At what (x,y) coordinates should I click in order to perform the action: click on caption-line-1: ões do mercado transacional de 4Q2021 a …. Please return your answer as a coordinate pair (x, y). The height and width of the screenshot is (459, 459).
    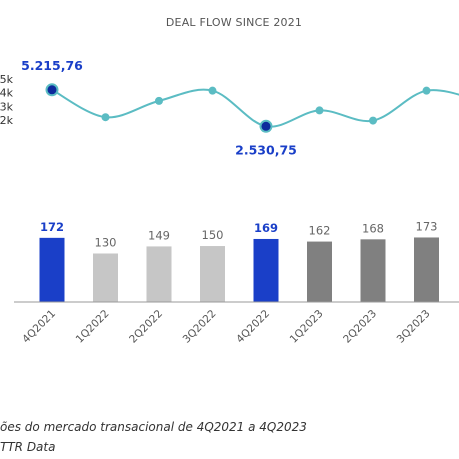
    Looking at the image, I should click on (153, 427).